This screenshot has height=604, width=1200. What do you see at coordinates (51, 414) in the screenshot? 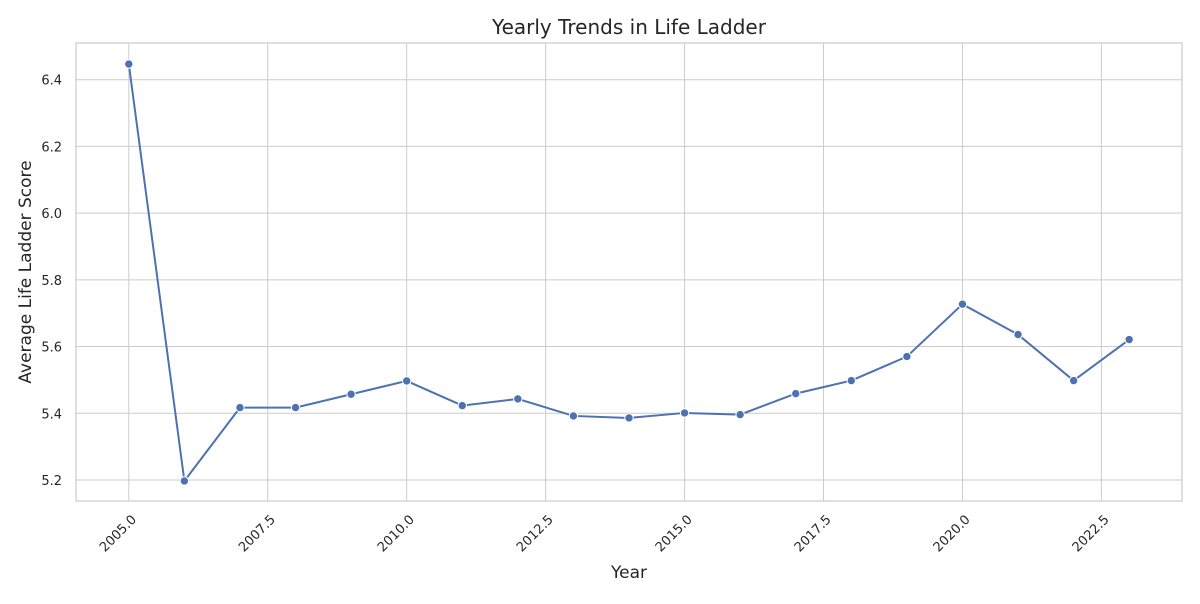
I see `y-tick-label: 5.4` at bounding box center [51, 414].